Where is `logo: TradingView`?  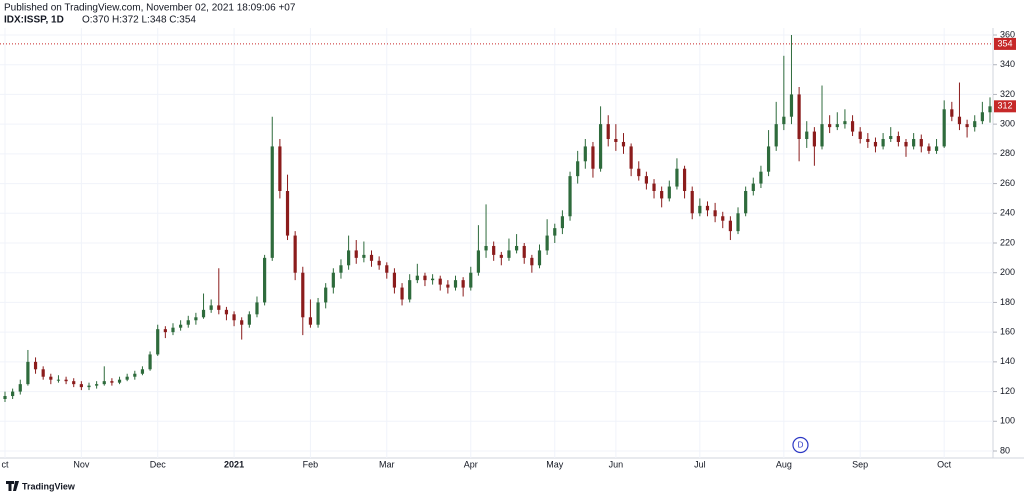 logo: TradingView is located at coordinates (41, 486).